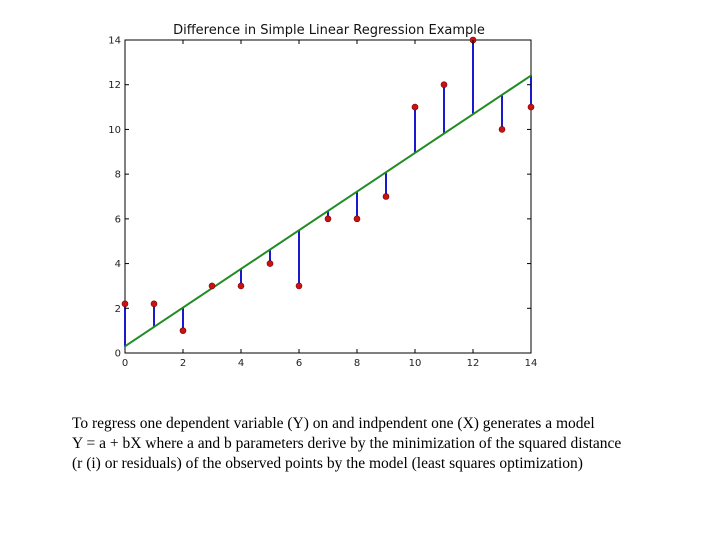  I want to click on x-tick-label: 10, so click(415, 363).